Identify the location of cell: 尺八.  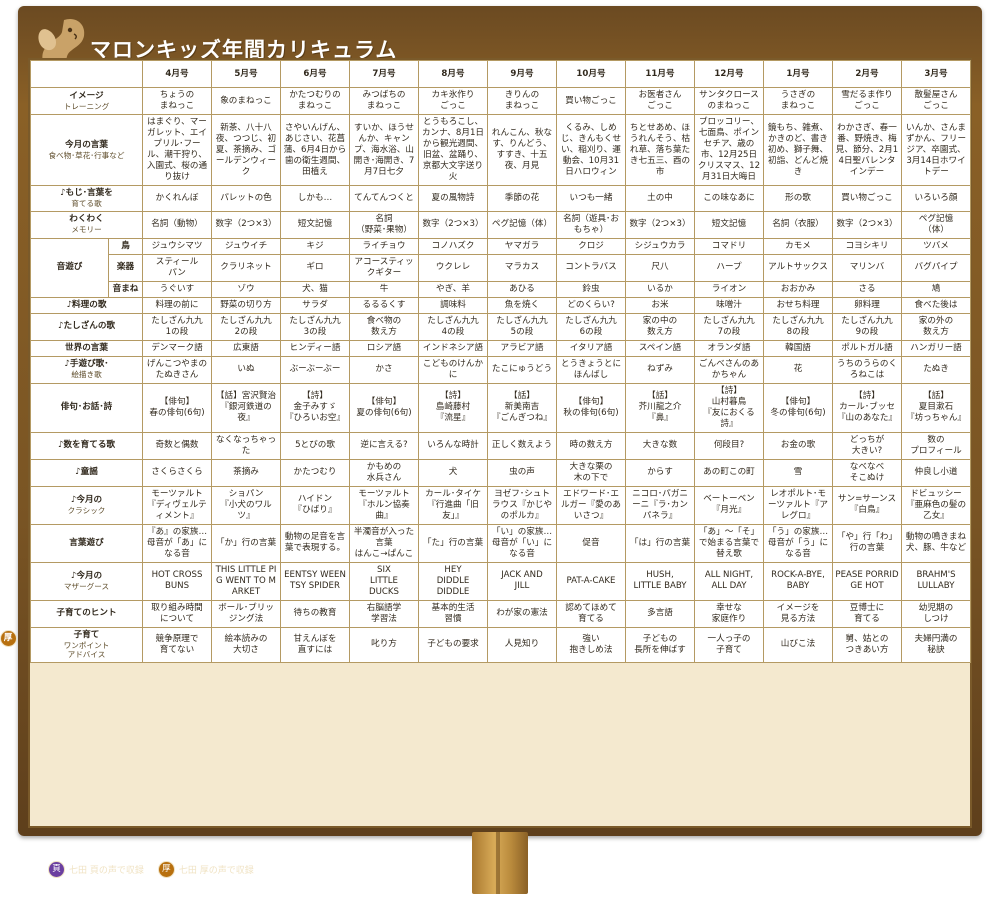
(660, 267).